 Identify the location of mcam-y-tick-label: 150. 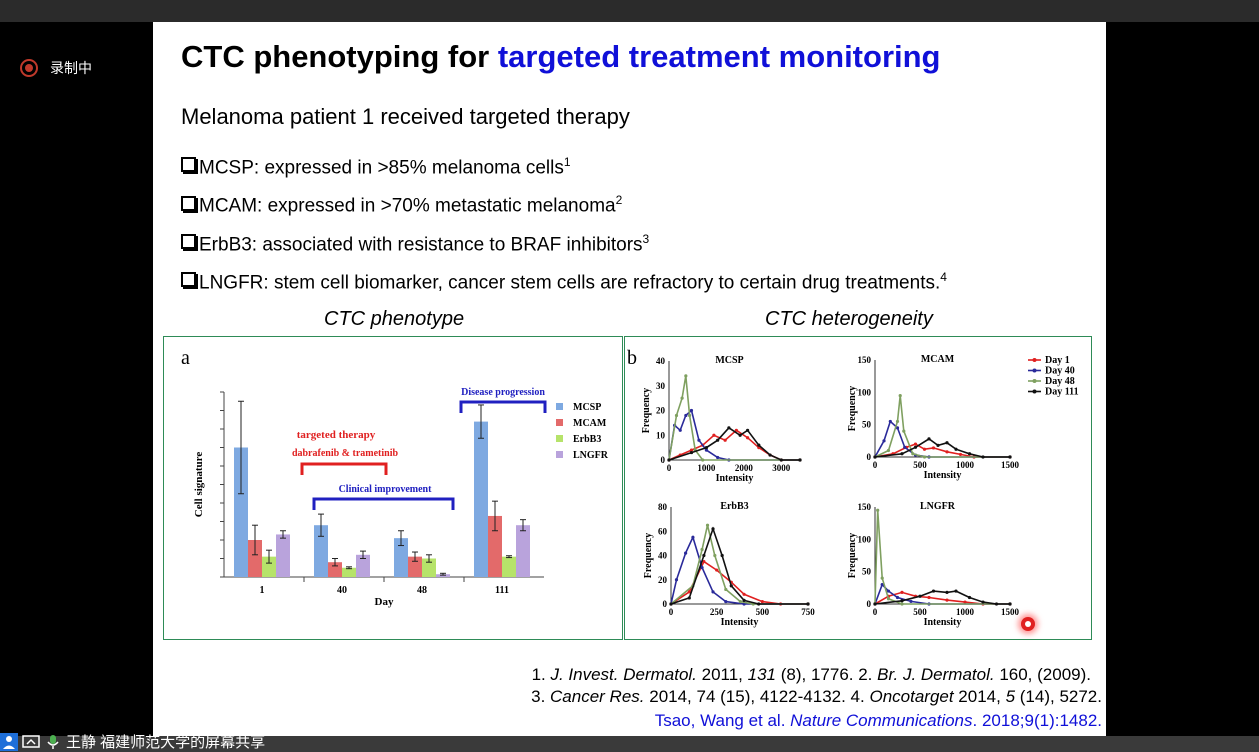
(865, 360).